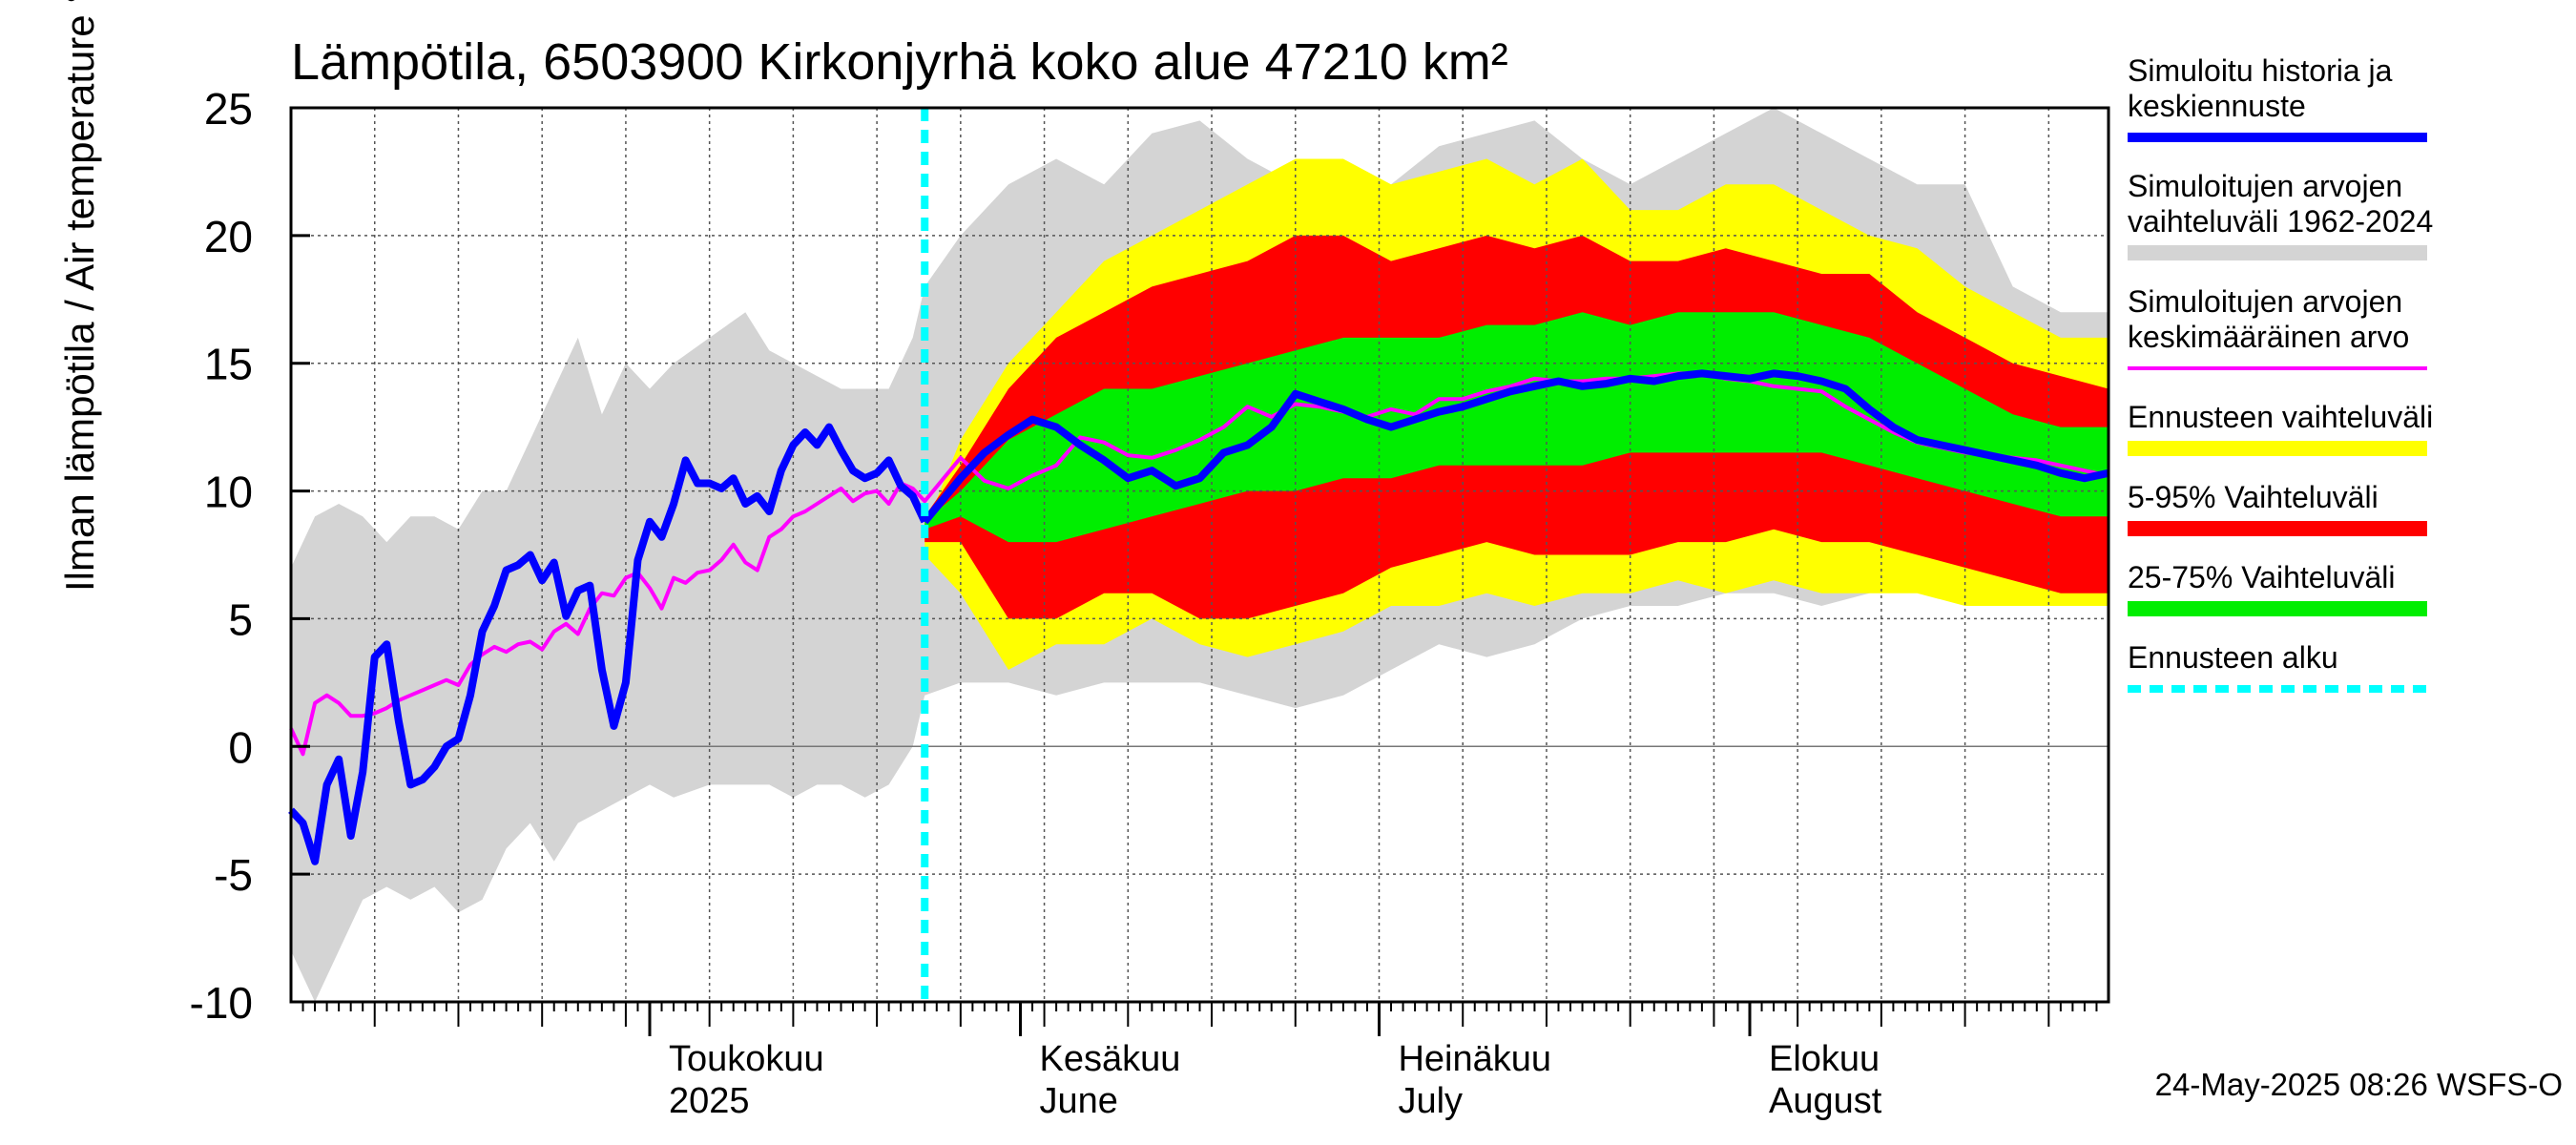  I want to click on y-tick-label: -5, so click(233, 875).